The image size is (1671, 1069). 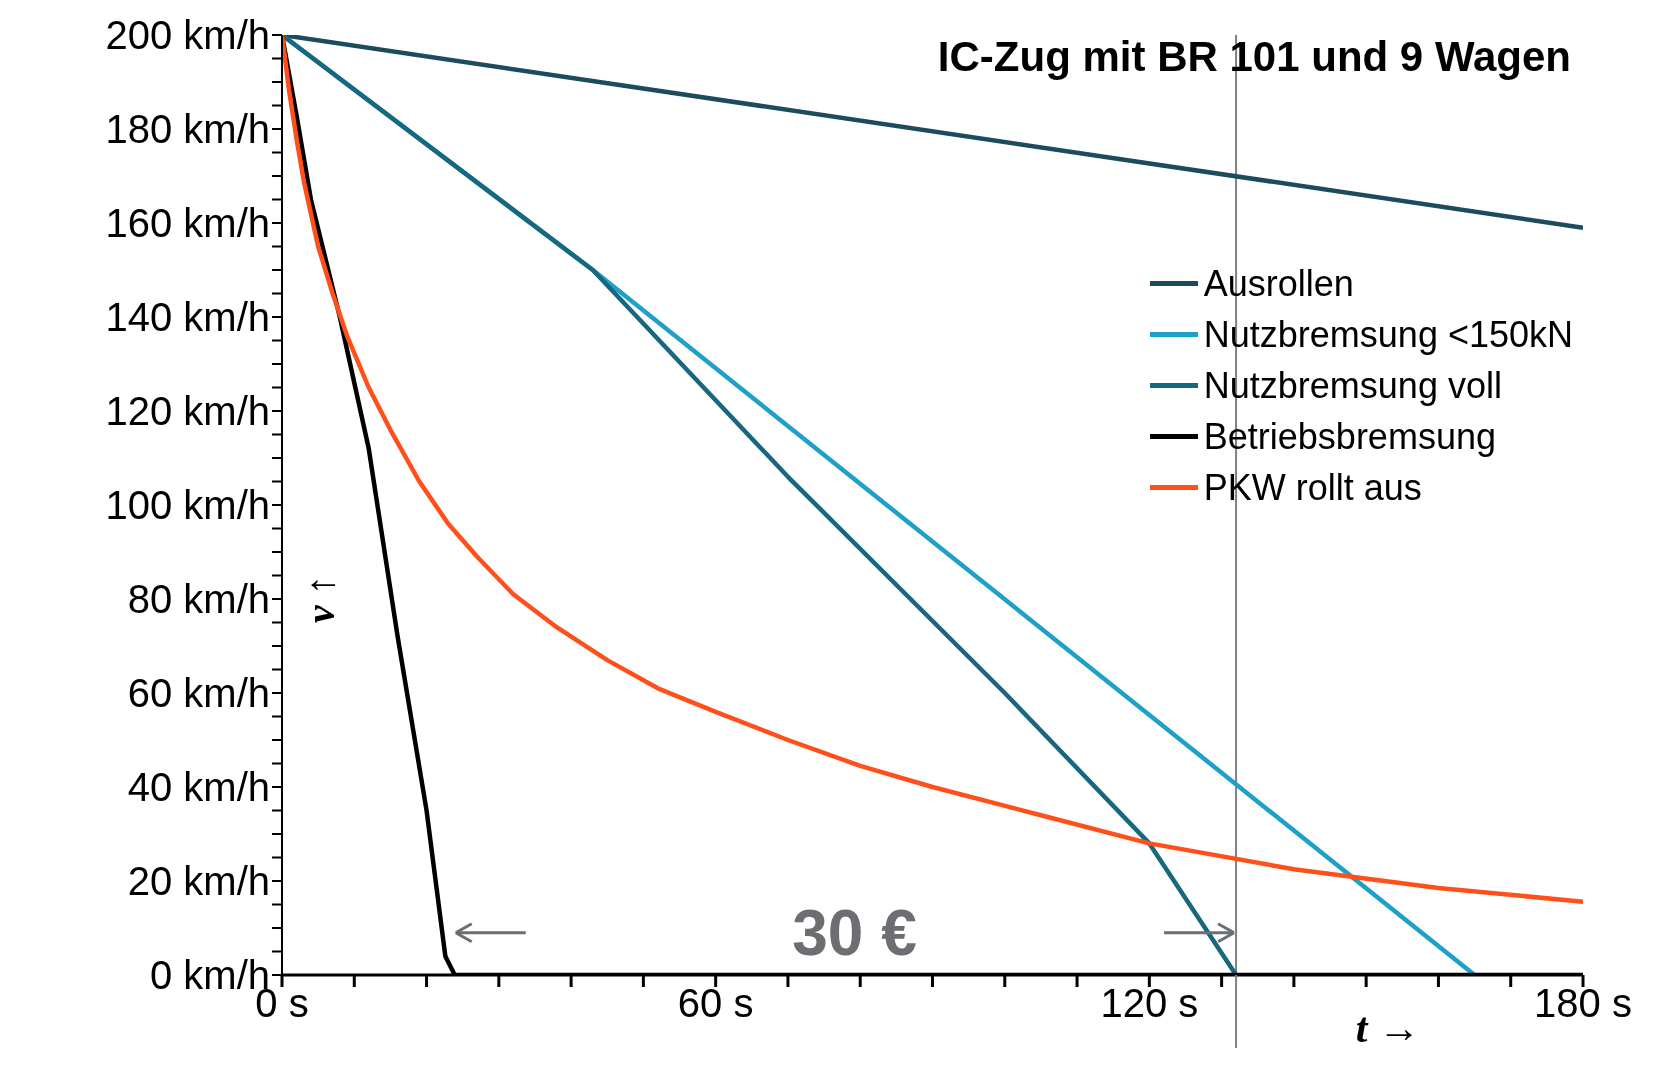 I want to click on legend-label: Ausrollen, so click(x=1278, y=284).